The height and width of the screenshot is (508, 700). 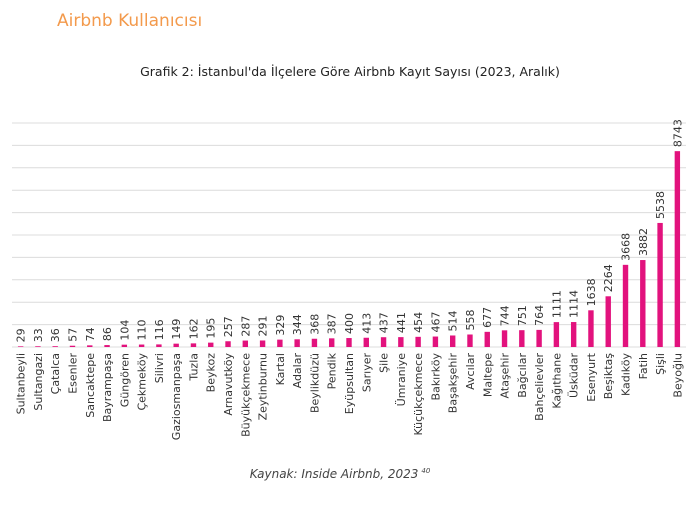 What do you see at coordinates (453, 383) in the screenshot?
I see `x-tick-label: Başakşehir` at bounding box center [453, 383].